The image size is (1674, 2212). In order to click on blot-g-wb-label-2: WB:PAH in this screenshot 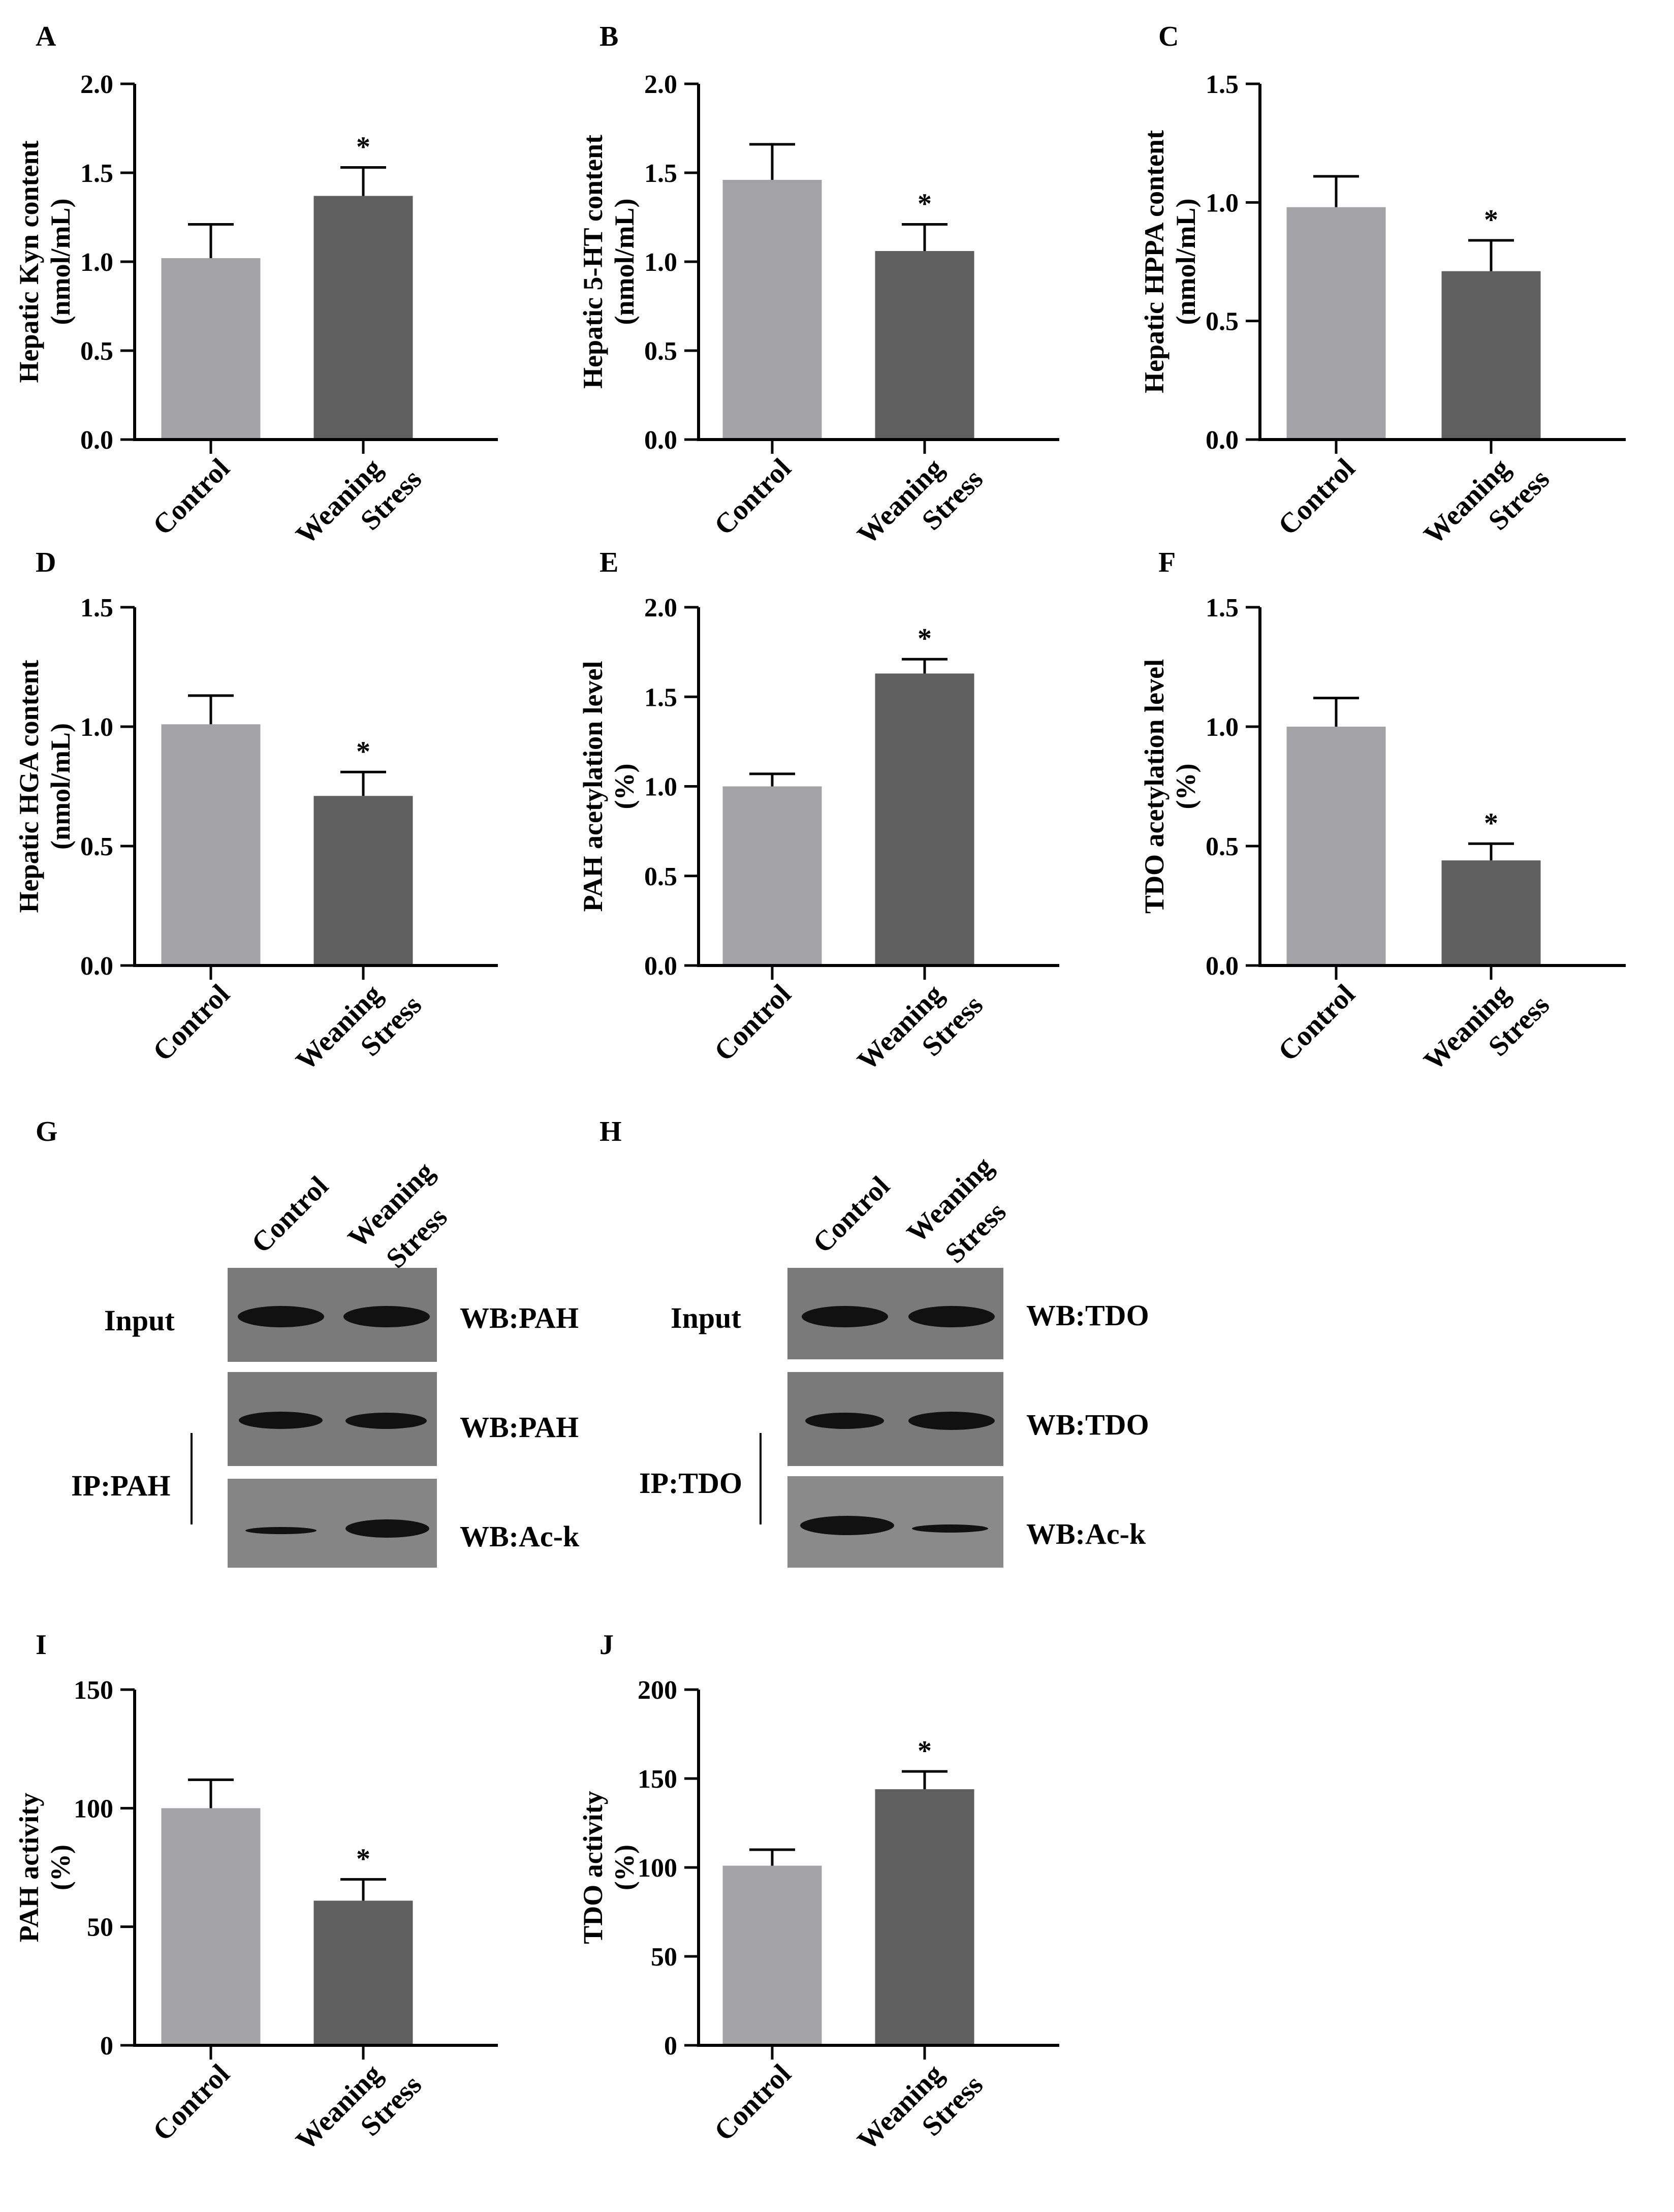, I will do `click(519, 1427)`.